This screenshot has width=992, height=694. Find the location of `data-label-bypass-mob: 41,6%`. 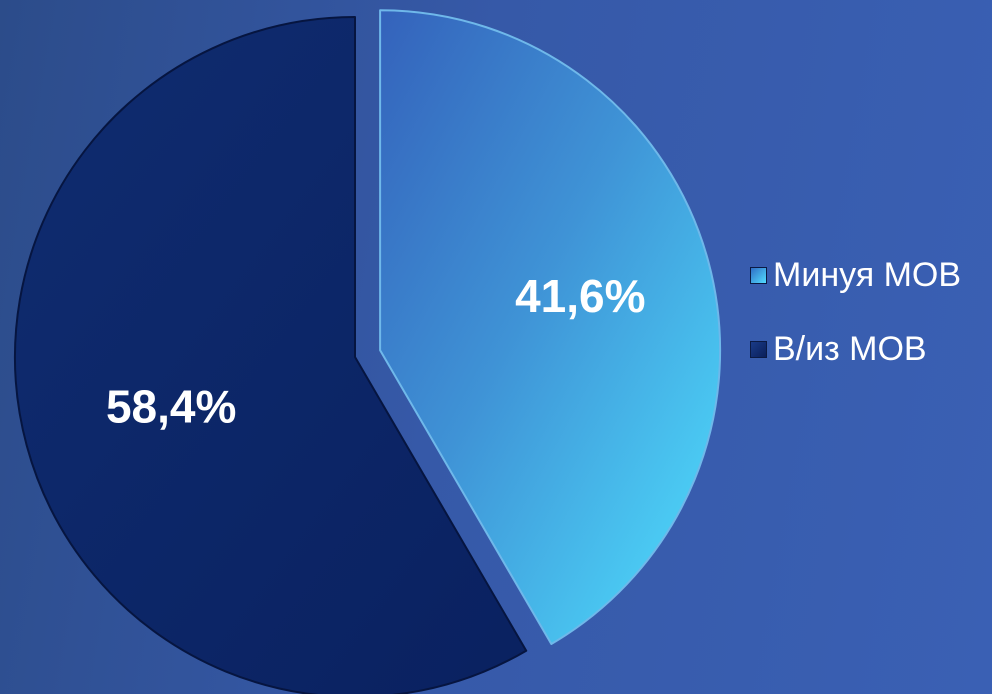

data-label-bypass-mob: 41,6% is located at coordinates (580, 296).